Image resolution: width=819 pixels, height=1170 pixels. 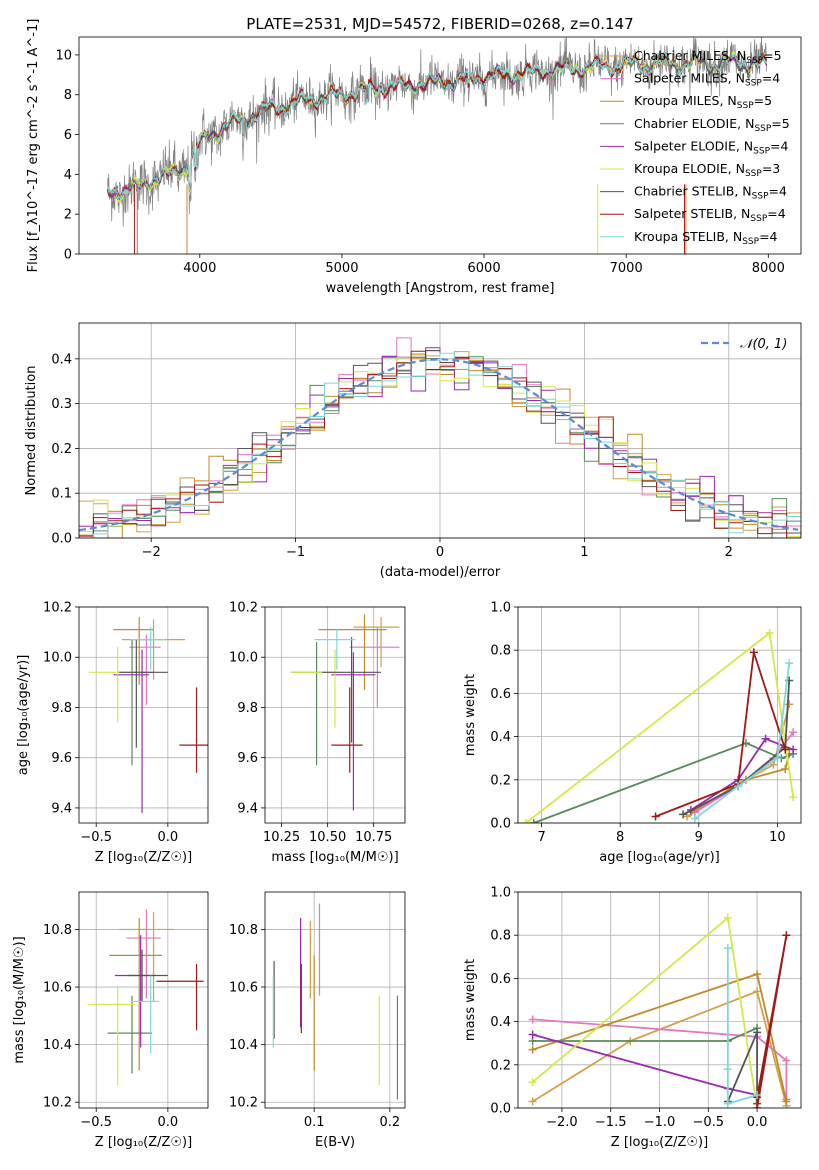 What do you see at coordinates (777, 837) in the screenshot?
I see `x-tick-label: 10` at bounding box center [777, 837].